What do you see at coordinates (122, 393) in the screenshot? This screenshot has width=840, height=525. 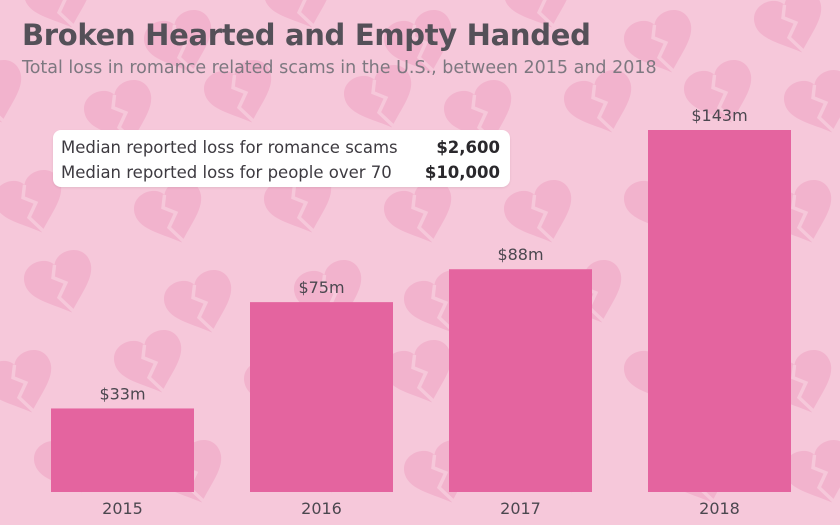 I see `data-label-2015: $33m` at bounding box center [122, 393].